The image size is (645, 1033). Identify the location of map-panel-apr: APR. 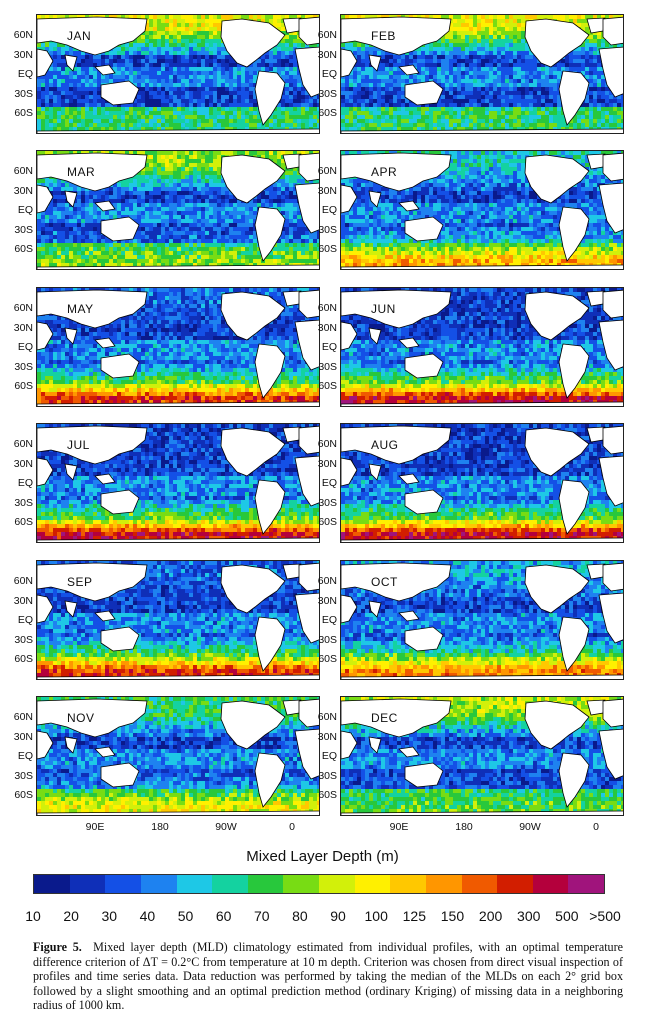
(482, 210).